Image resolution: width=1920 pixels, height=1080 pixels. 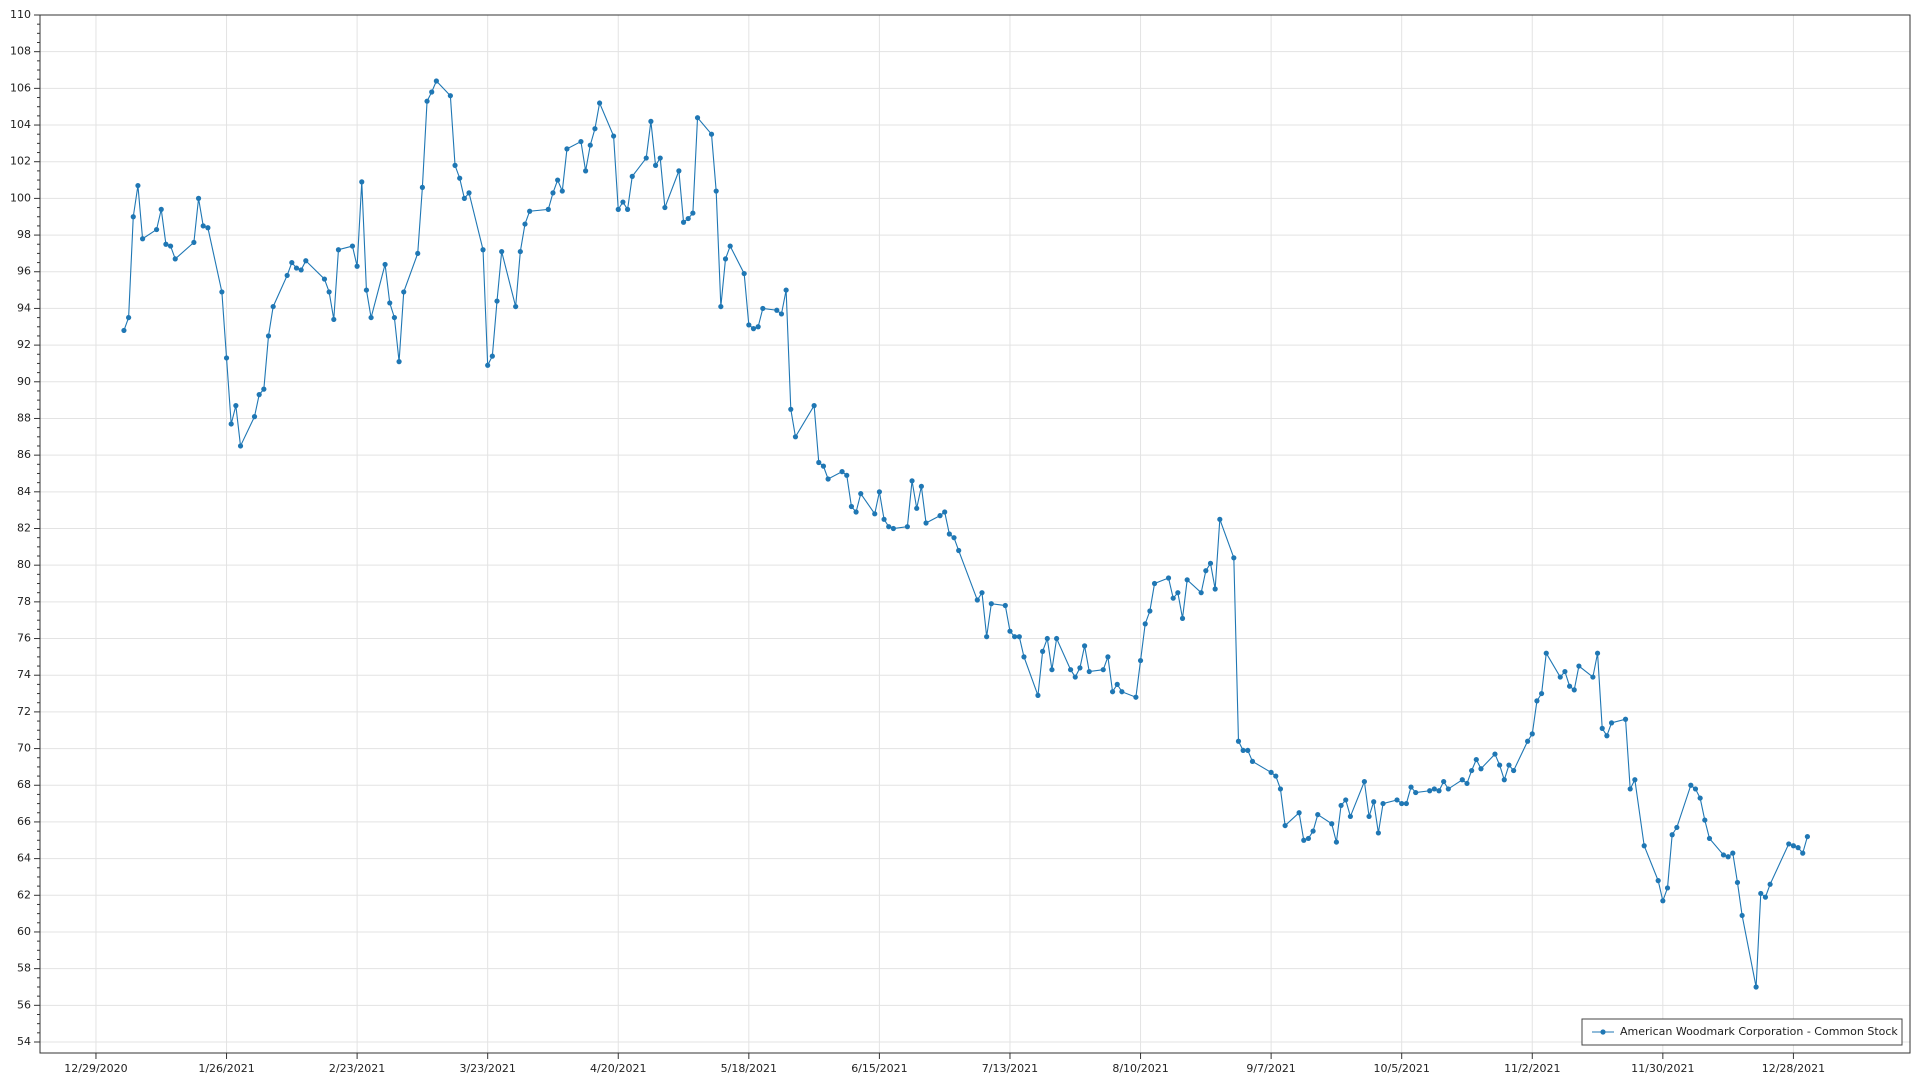 I want to click on y-tick-label: 104, so click(x=20, y=124).